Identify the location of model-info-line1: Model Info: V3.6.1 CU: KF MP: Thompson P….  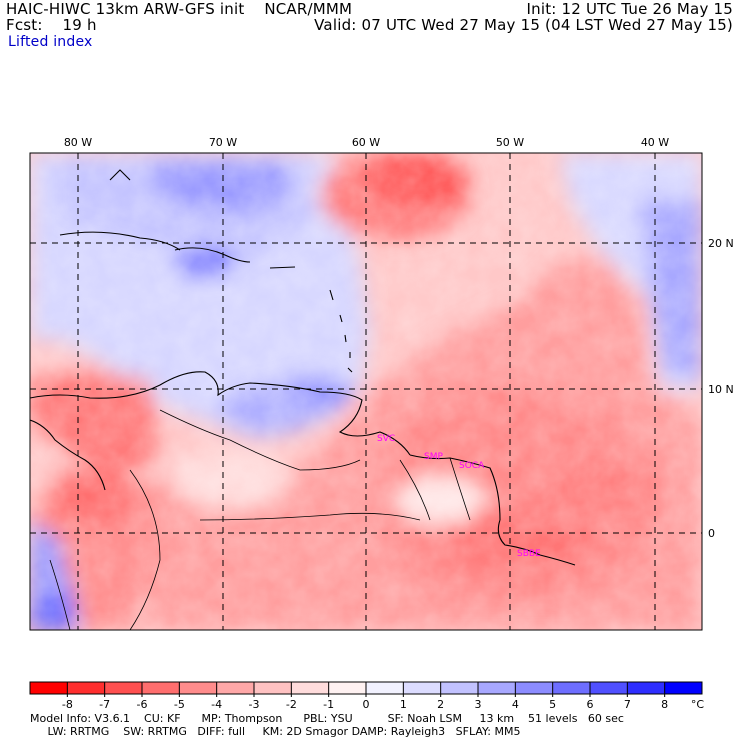
(327, 718).